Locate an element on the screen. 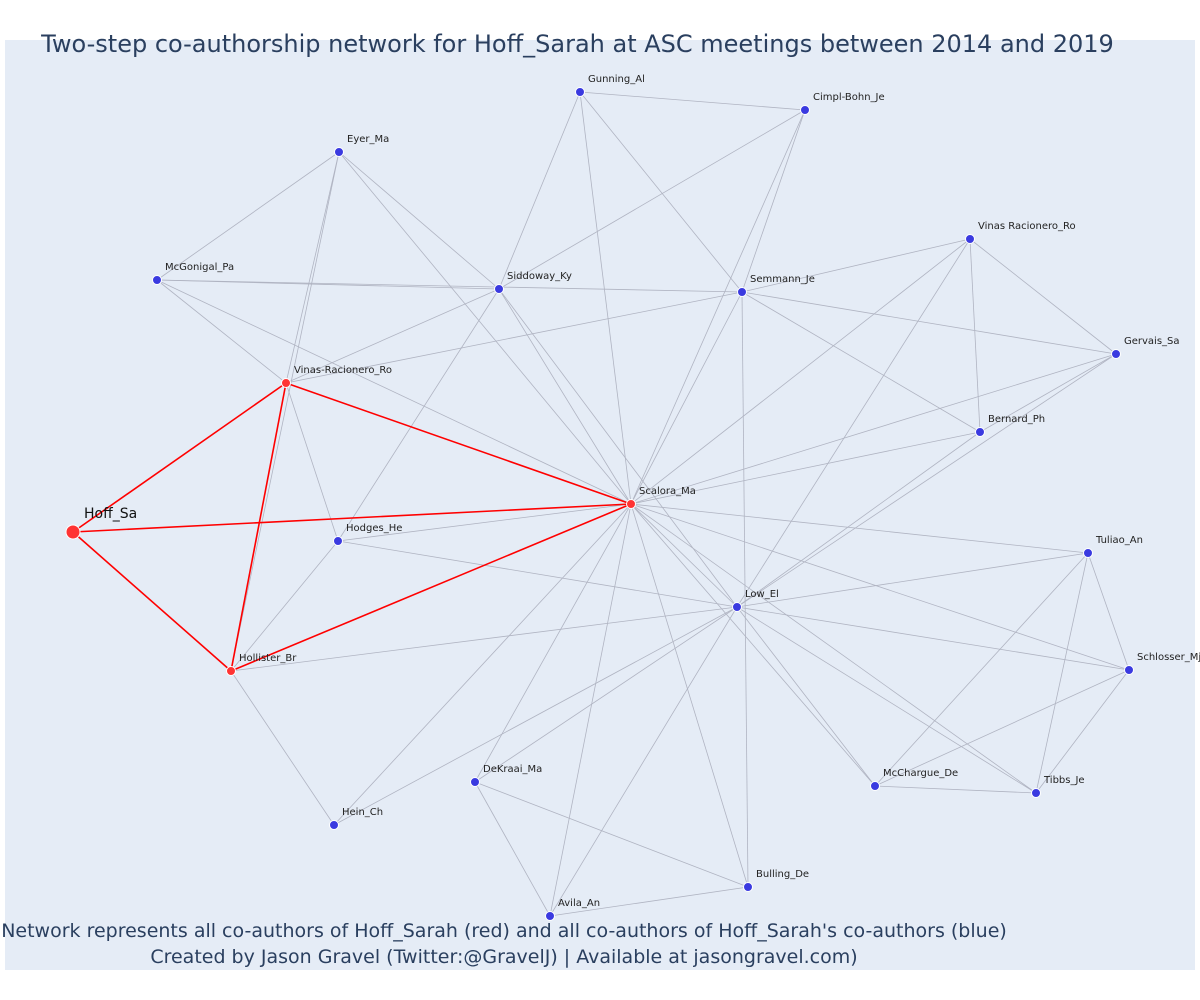 The image size is (1200, 1000). node-low-el is located at coordinates (737, 607).